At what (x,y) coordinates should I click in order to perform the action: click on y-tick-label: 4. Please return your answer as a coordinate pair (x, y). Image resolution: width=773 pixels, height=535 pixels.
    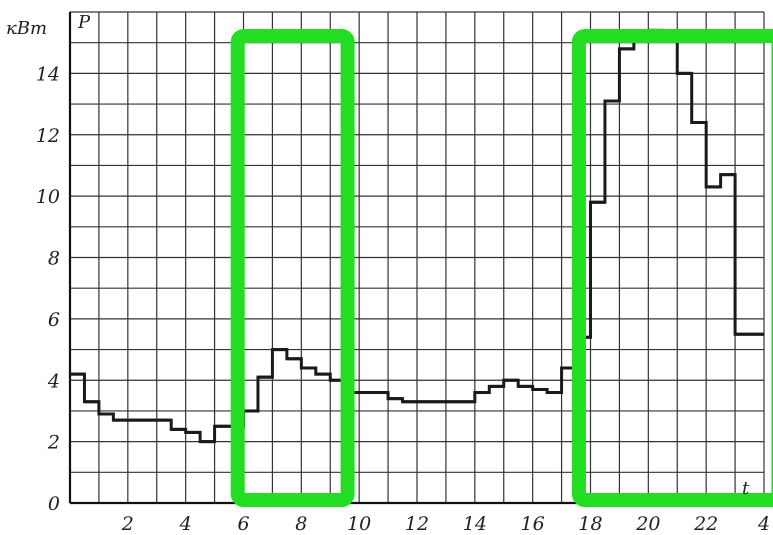
    Looking at the image, I should click on (53, 381).